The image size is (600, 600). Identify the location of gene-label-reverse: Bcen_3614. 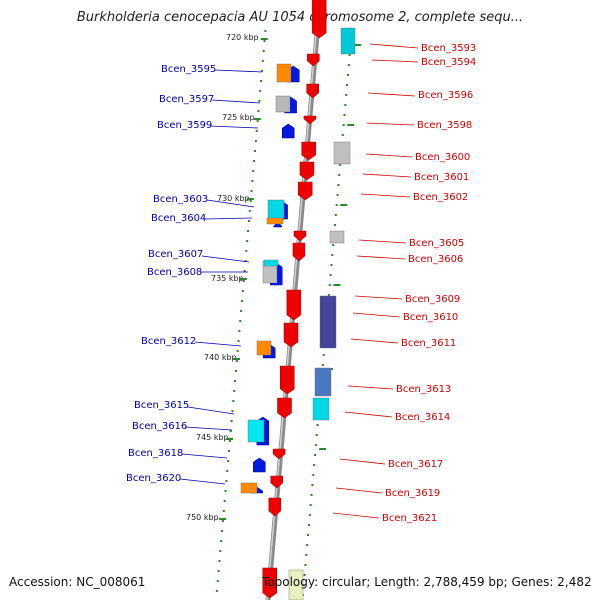
(422, 417).